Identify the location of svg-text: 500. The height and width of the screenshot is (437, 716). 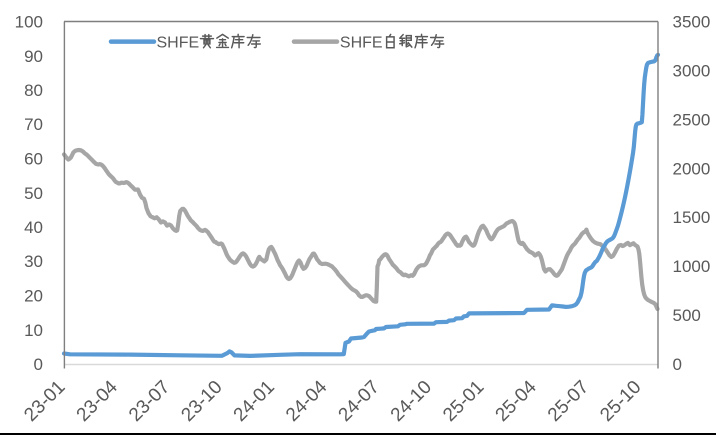
(687, 315).